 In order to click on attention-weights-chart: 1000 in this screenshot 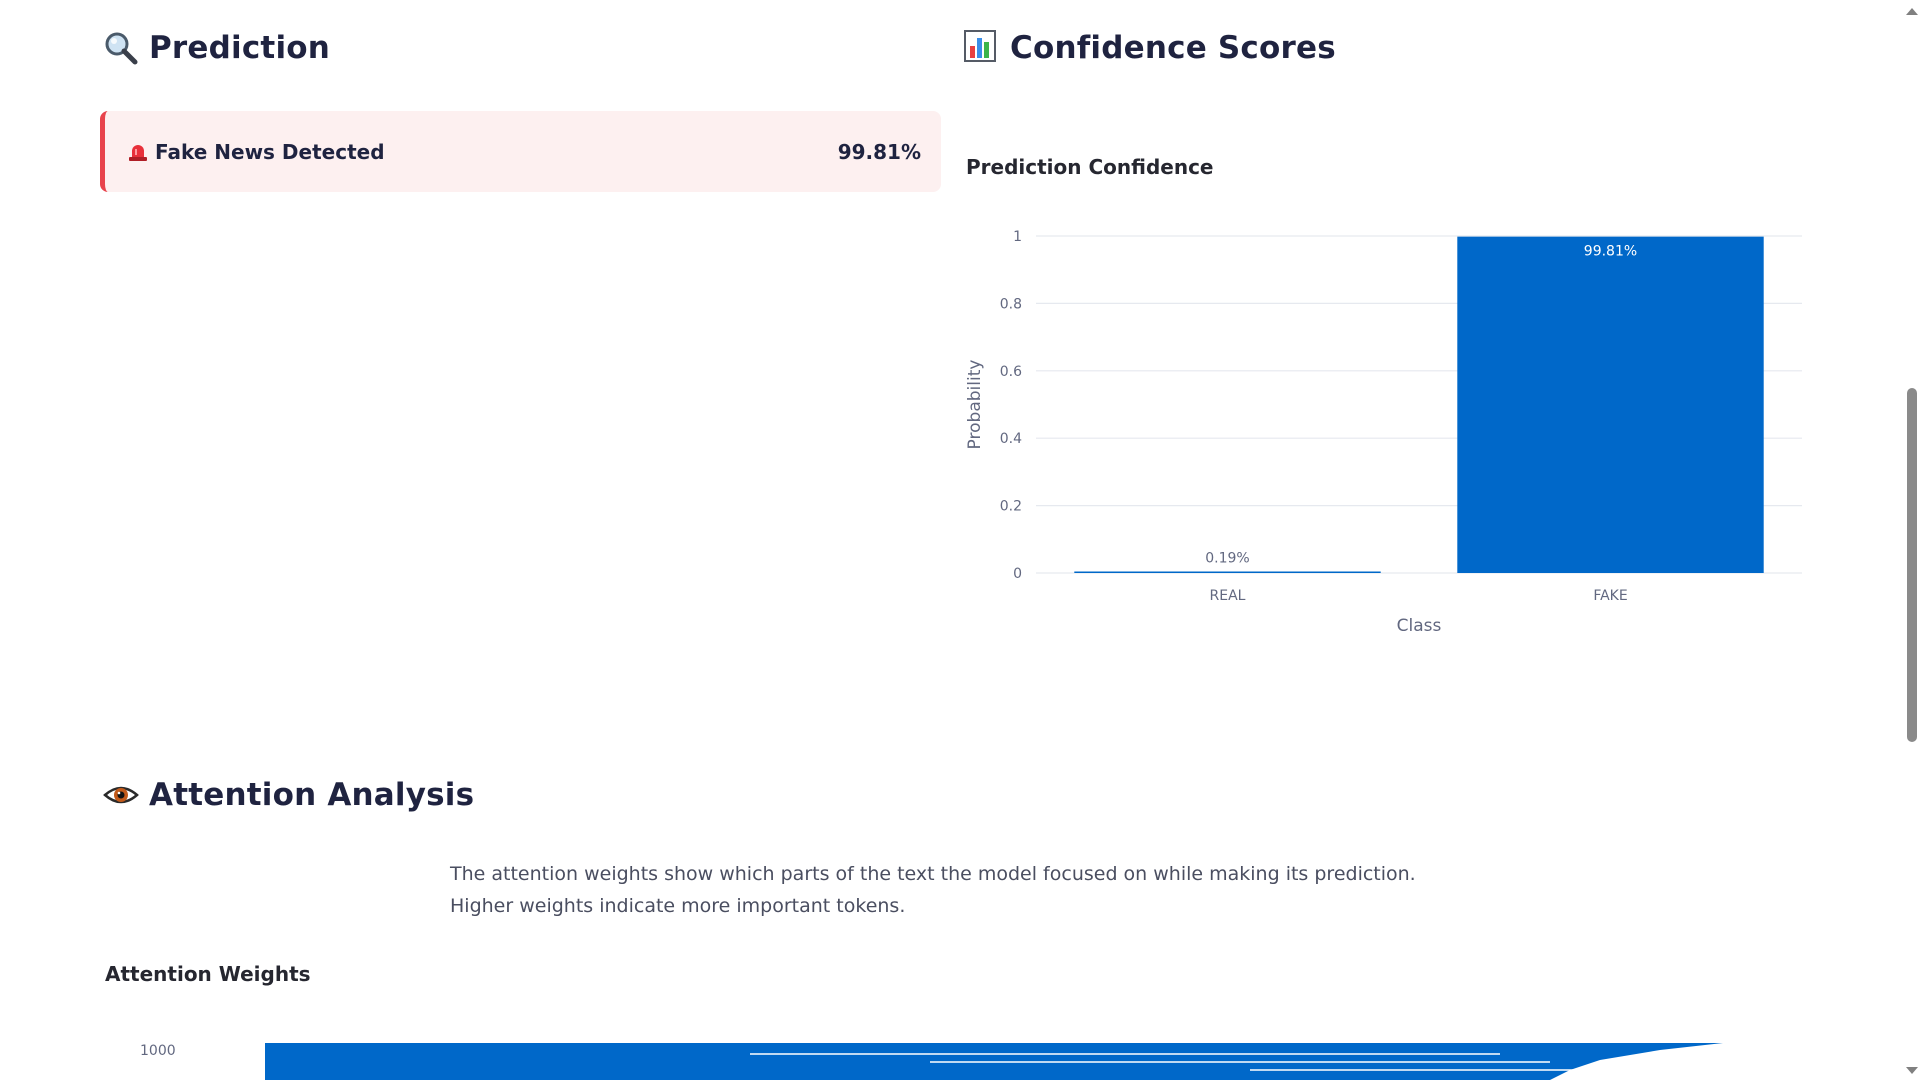, I will do `click(950, 1055)`.